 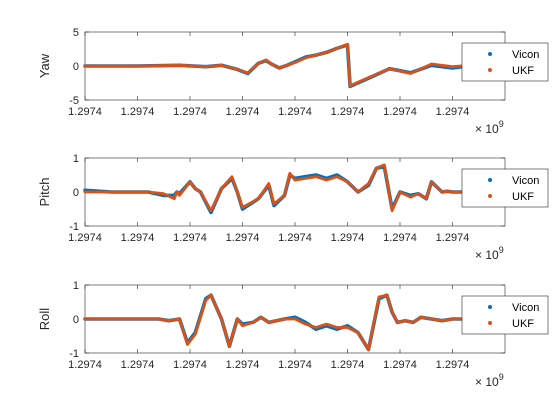 What do you see at coordinates (44, 65) in the screenshot?
I see `y-axis-label: Yaw` at bounding box center [44, 65].